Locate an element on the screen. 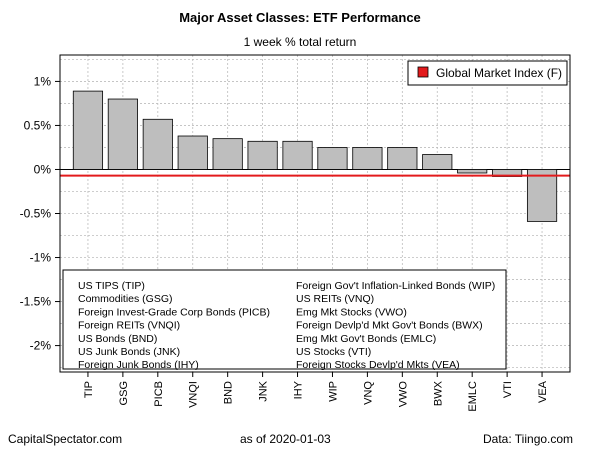  y-tick-label: 0.5% is located at coordinates (38, 125).